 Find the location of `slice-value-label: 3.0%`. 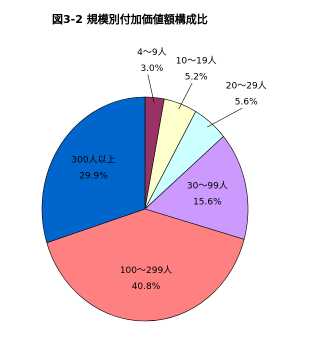

slice-value-label: 3.0% is located at coordinates (151, 69).